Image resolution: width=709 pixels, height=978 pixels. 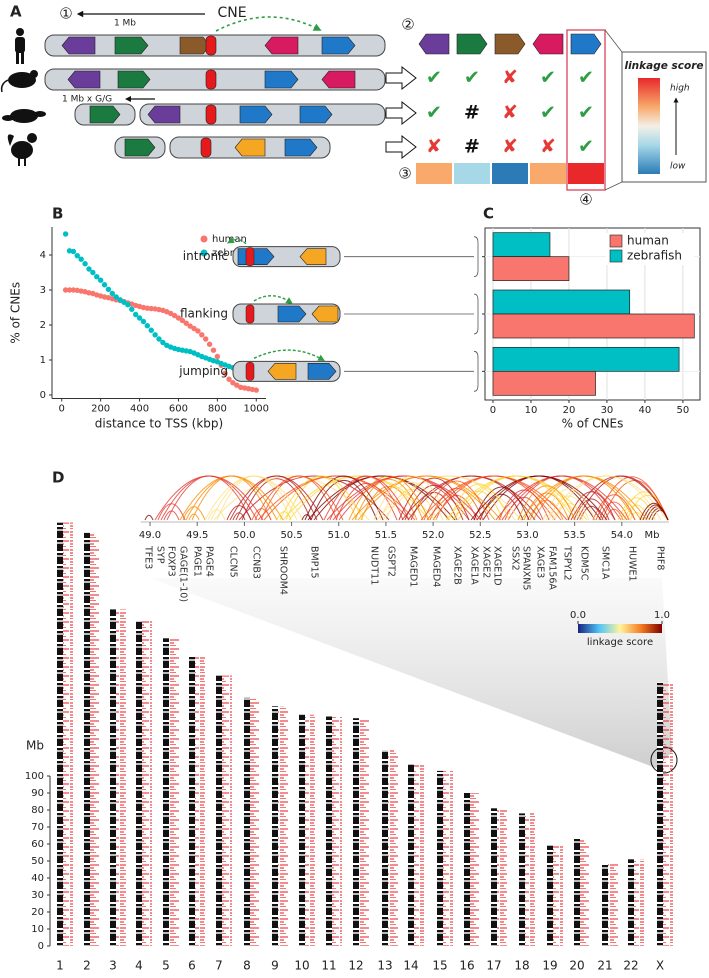 What do you see at coordinates (65, 14) in the screenshot?
I see `step-marker: ①` at bounding box center [65, 14].